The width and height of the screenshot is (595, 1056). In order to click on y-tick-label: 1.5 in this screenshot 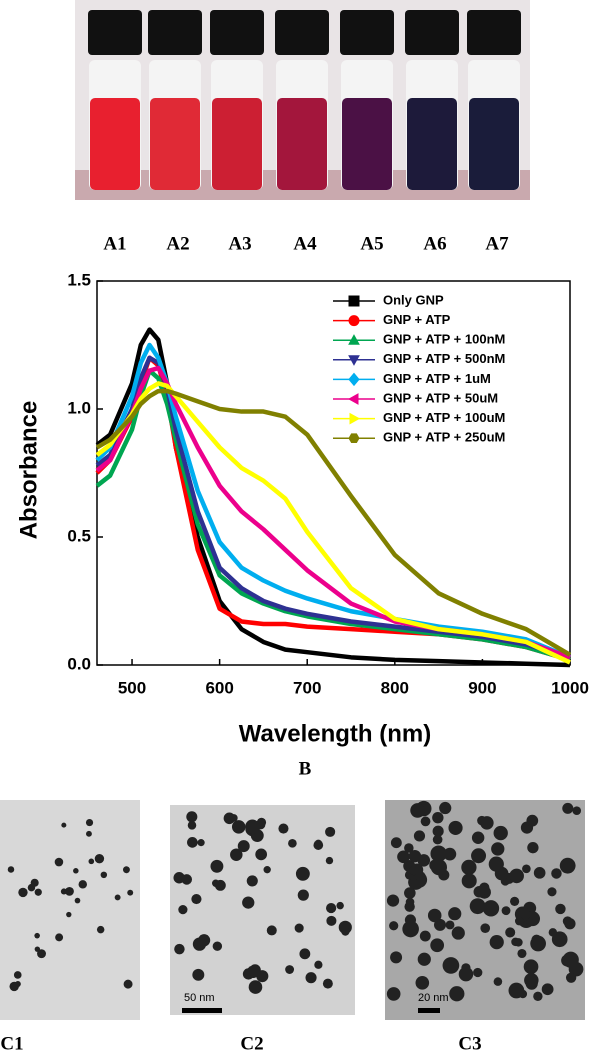, I will do `click(79, 279)`.